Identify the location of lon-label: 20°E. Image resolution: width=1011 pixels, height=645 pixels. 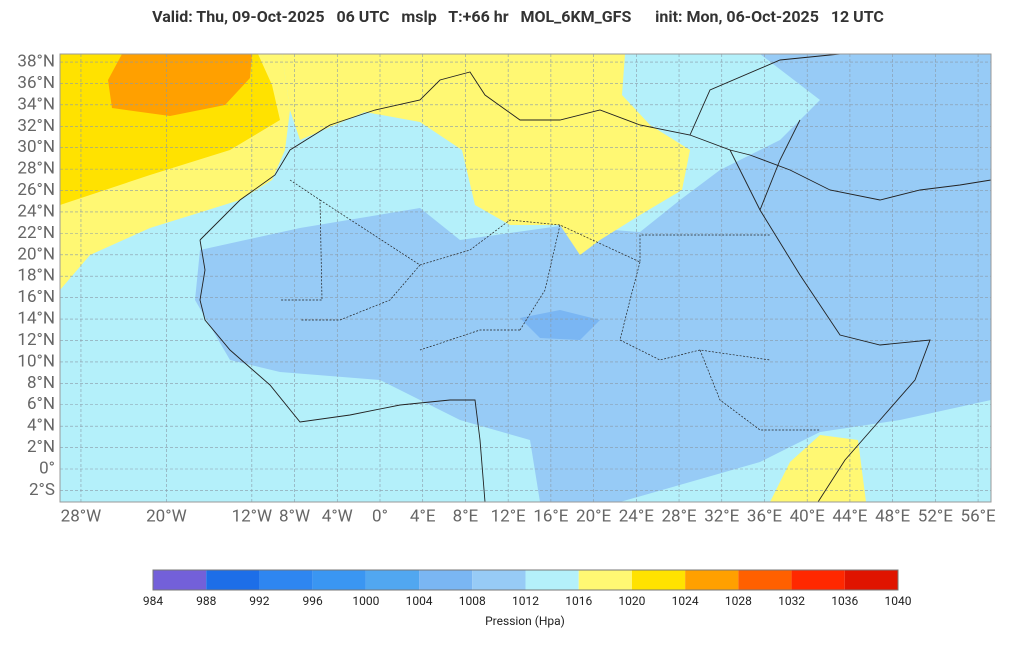
(593, 516).